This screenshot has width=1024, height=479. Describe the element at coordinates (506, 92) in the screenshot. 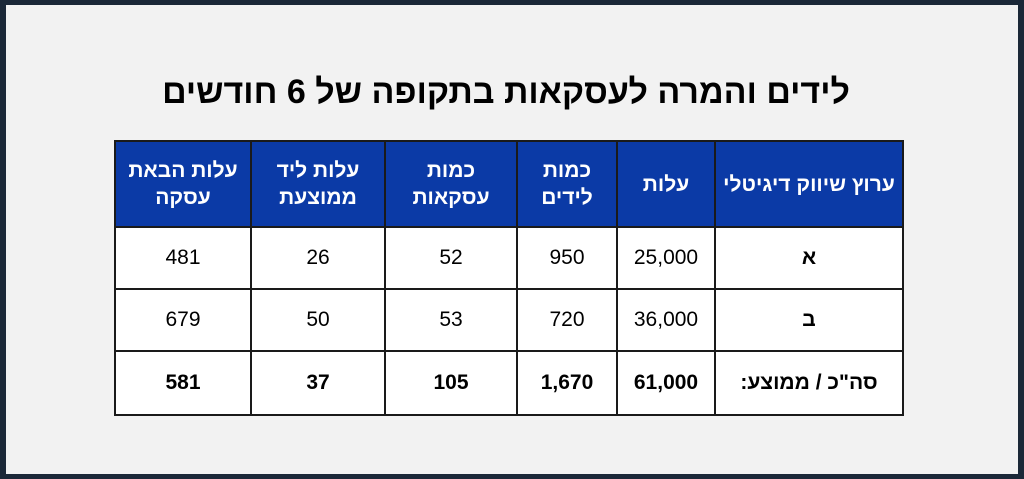

I see `page-title: לידים והמרה לעסקאות בתקופה של 6 חודשים` at that location.